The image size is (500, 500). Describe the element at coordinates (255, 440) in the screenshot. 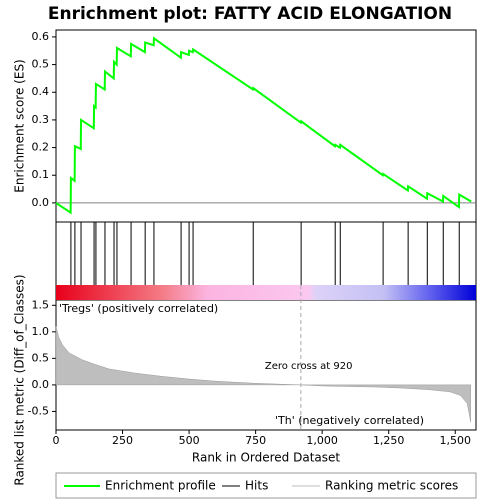

I see `x-tick-label: 750` at that location.